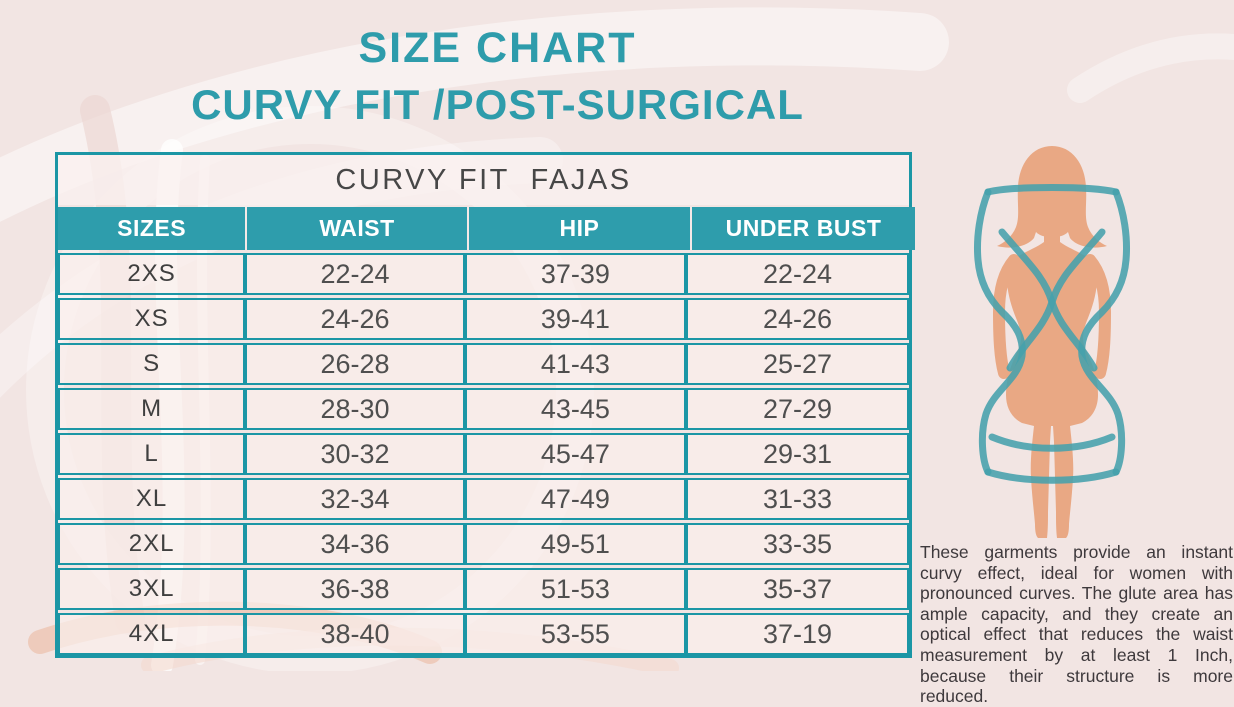  Describe the element at coordinates (497, 76) in the screenshot. I see `page-title: SIZE CHART CURVY FIT /POST-SURGICAL` at that location.